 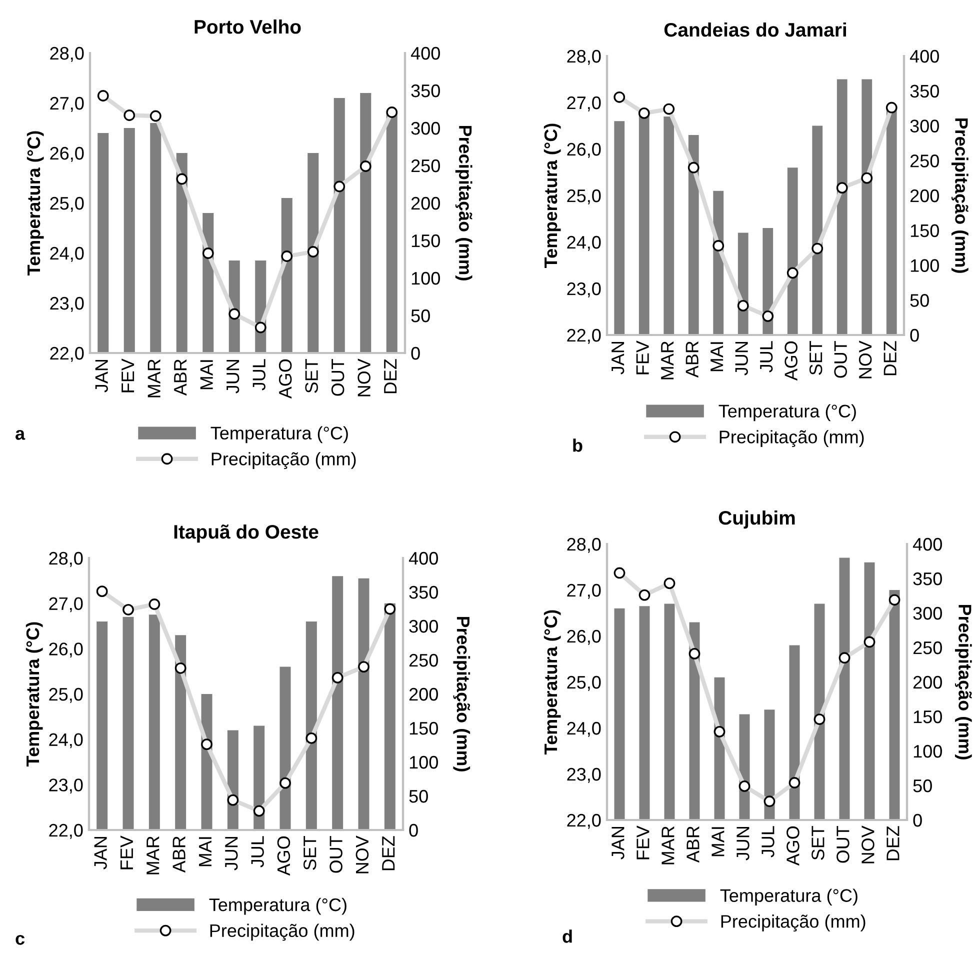 What do you see at coordinates (756, 519) in the screenshot?
I see `chart-title: Cujubim` at bounding box center [756, 519].